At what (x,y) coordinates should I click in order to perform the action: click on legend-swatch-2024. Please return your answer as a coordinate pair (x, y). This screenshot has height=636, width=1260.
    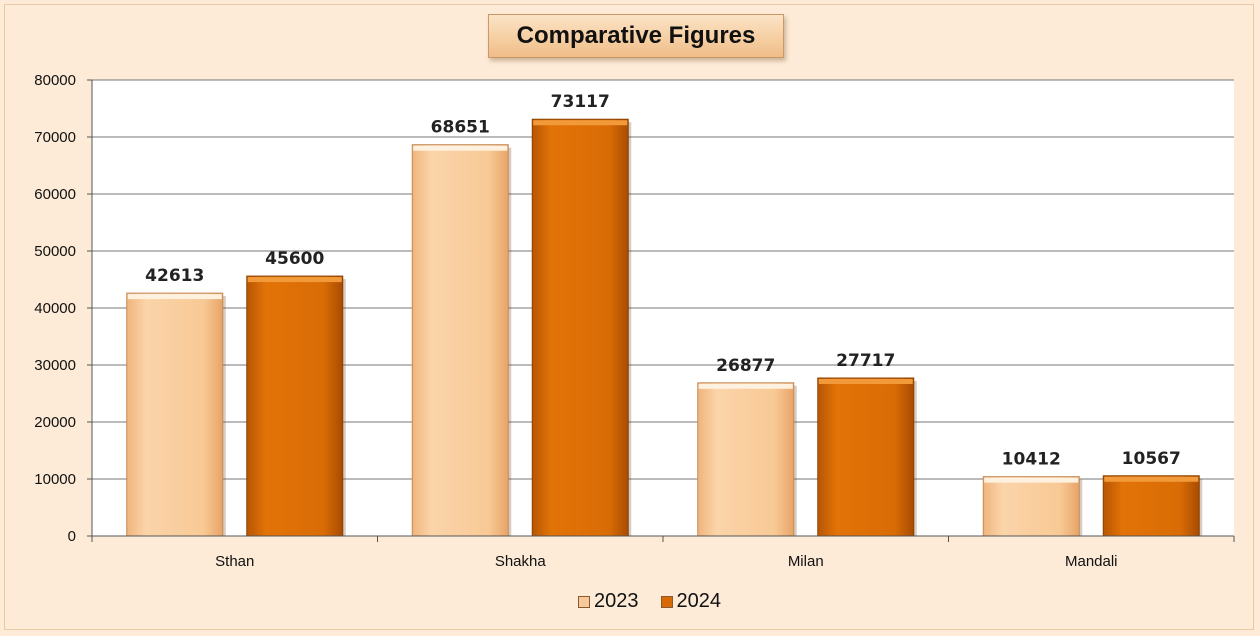
    Looking at the image, I should click on (666, 601).